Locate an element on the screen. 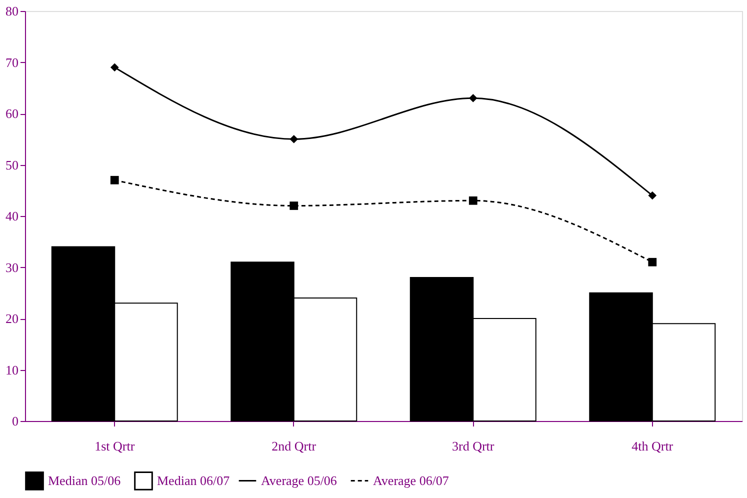  x-tick-label: 2nd Qrtr is located at coordinates (294, 446).